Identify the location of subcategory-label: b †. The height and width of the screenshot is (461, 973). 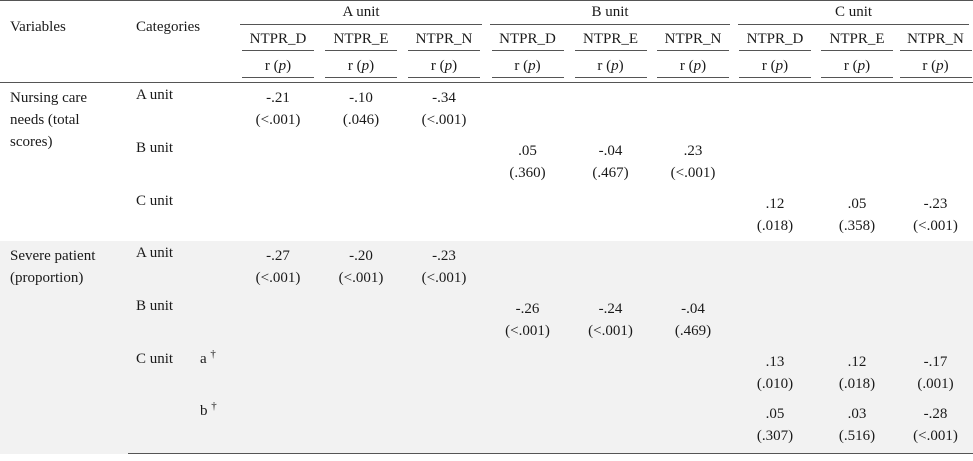
(215, 426).